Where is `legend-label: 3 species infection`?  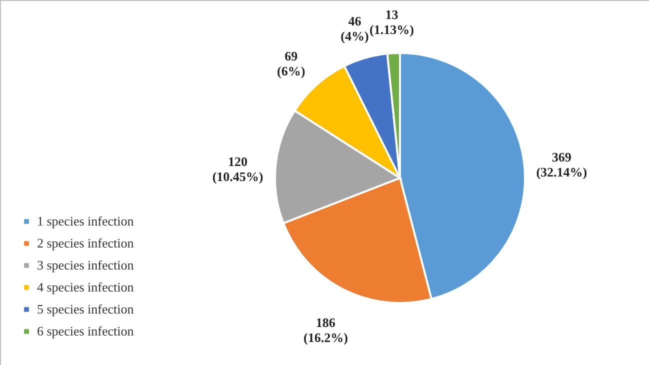 legend-label: 3 species infection is located at coordinates (85, 265).